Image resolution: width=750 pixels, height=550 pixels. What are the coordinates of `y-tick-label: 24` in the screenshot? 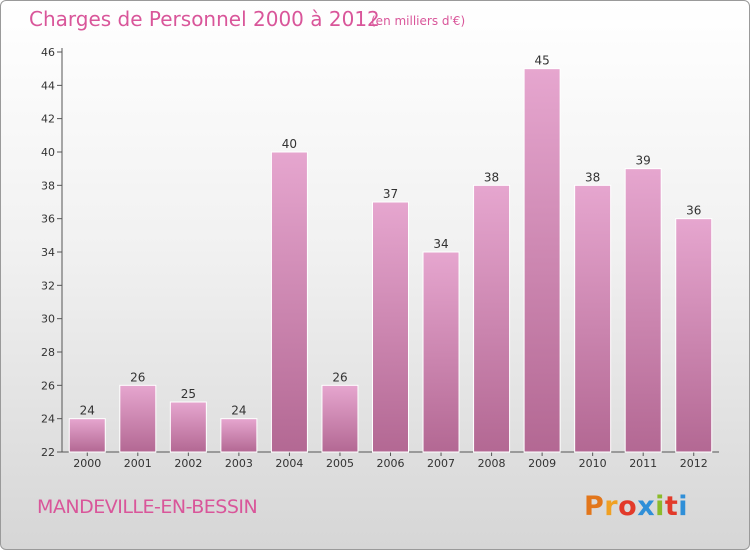 It's located at (48, 419).